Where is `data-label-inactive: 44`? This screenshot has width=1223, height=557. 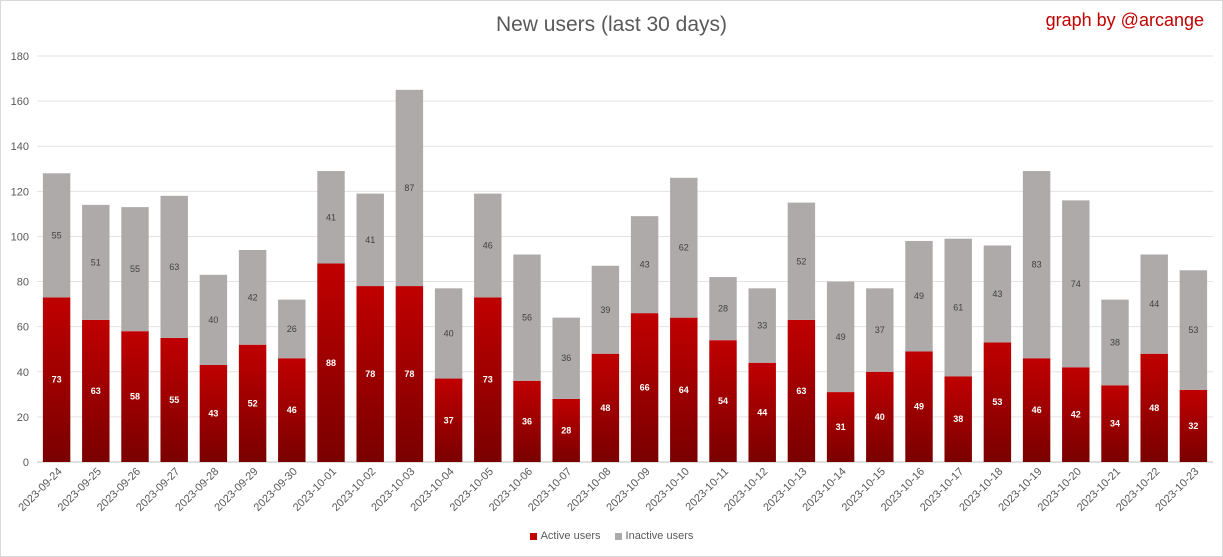 data-label-inactive: 44 is located at coordinates (1154, 304).